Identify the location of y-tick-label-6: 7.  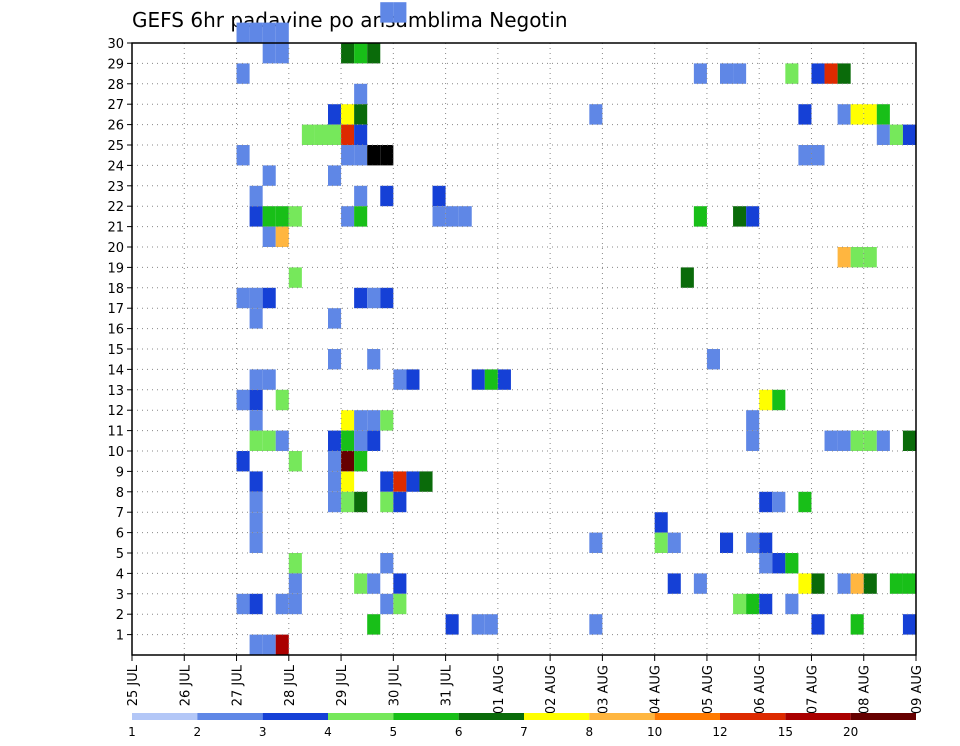
(120, 513).